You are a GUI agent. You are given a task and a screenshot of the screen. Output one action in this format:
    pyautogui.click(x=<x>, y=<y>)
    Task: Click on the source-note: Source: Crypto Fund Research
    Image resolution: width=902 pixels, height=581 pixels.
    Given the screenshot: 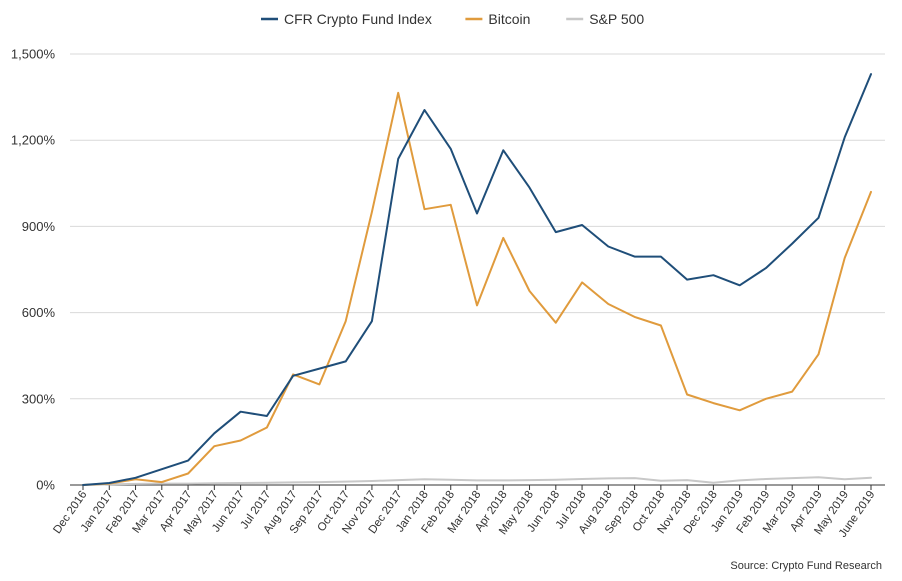 What is the action you would take?
    pyautogui.click(x=806, y=566)
    